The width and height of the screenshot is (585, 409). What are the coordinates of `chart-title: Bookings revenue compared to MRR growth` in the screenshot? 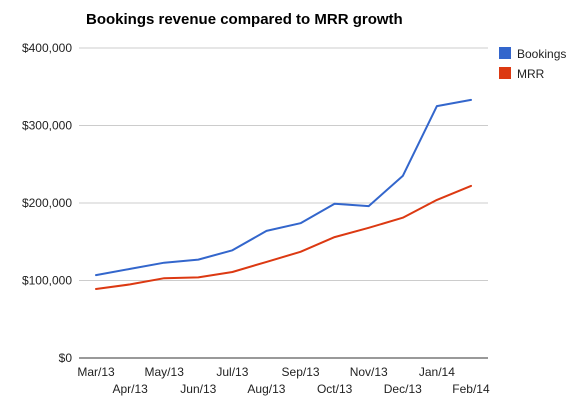 It's located at (244, 19).